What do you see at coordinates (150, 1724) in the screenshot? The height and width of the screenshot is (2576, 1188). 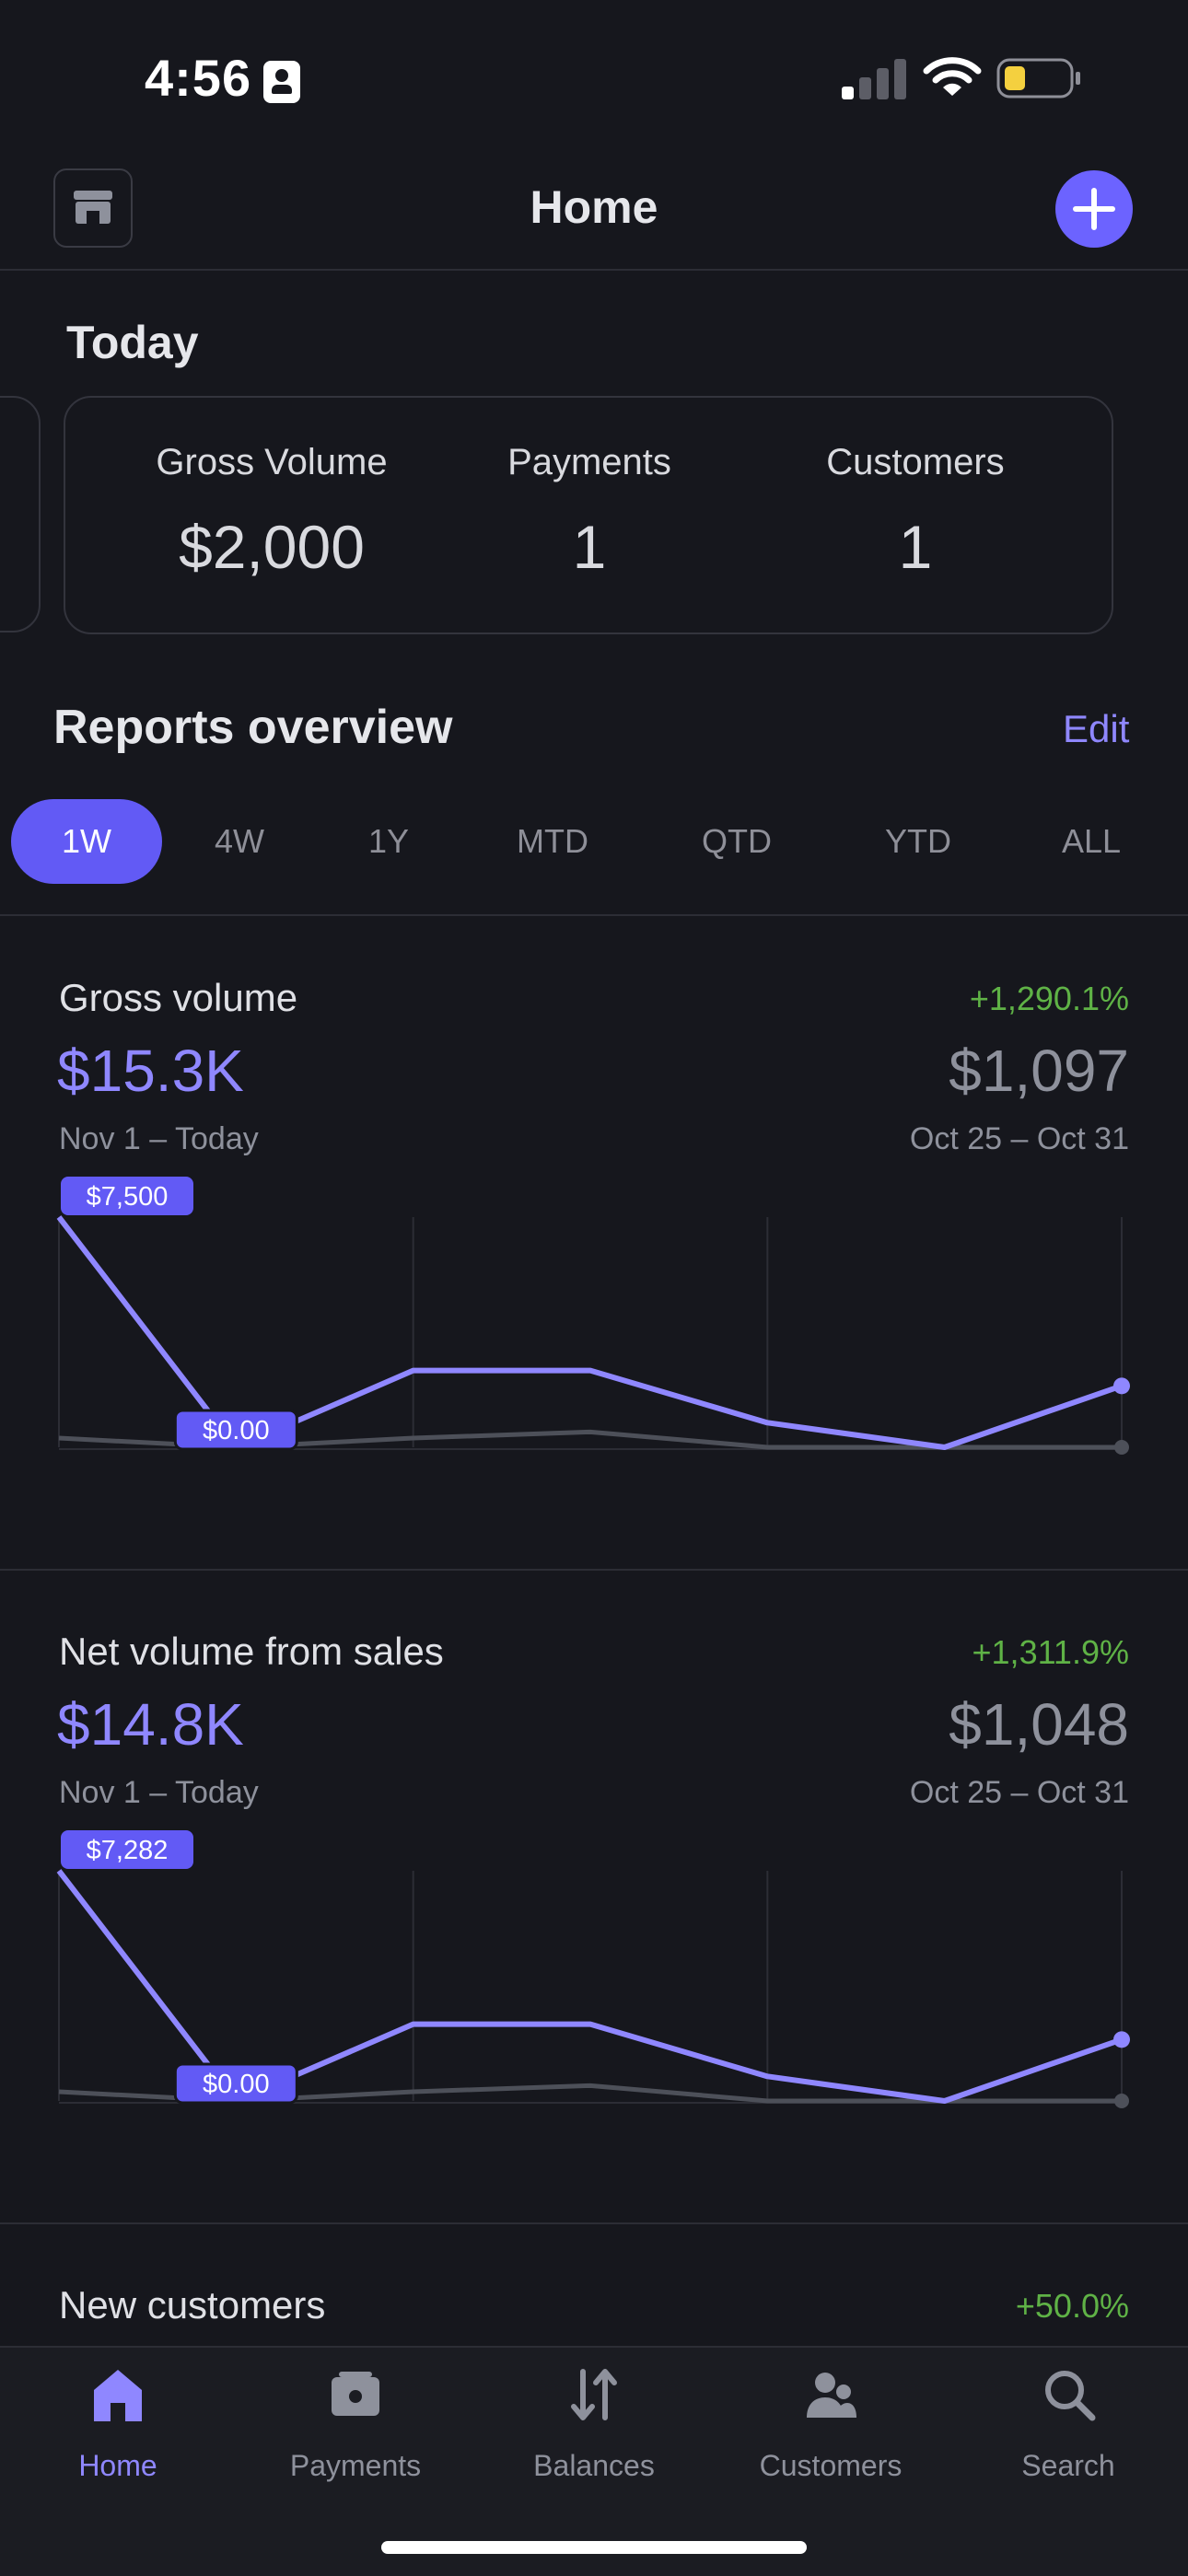 I see `net-volume-value: $14.8K` at bounding box center [150, 1724].